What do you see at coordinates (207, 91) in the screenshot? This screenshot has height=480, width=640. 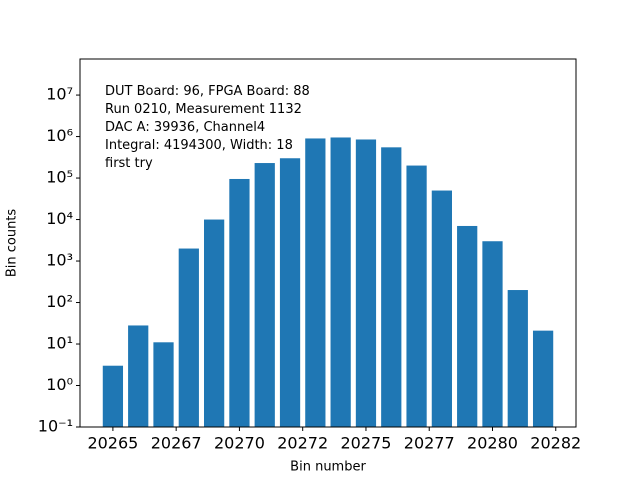 I see `annotation: DUT Board: 96, FPGA Board: 88` at bounding box center [207, 91].